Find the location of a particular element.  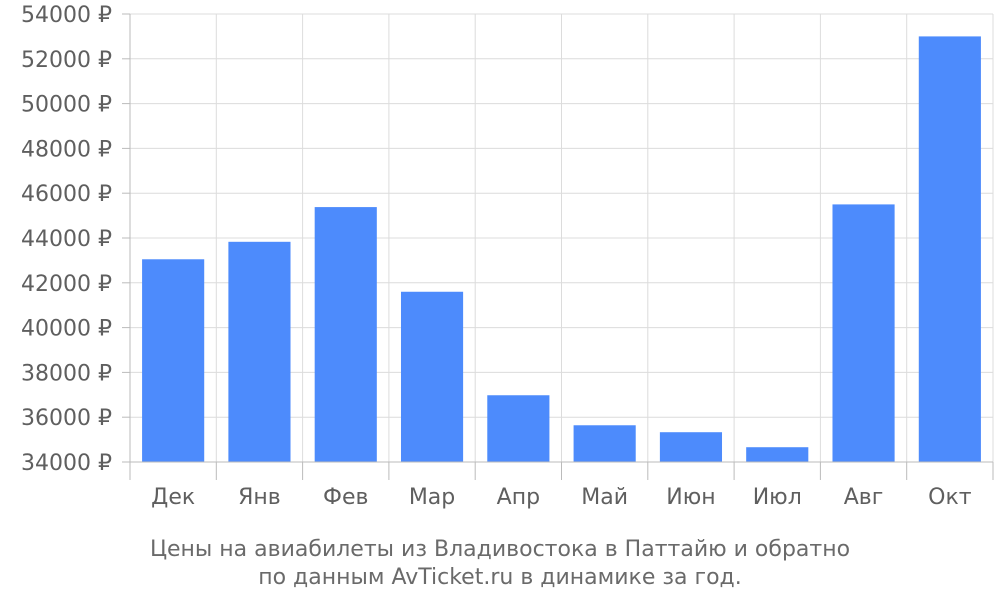

y-tick-label: 42000 ₽ is located at coordinates (66, 284).